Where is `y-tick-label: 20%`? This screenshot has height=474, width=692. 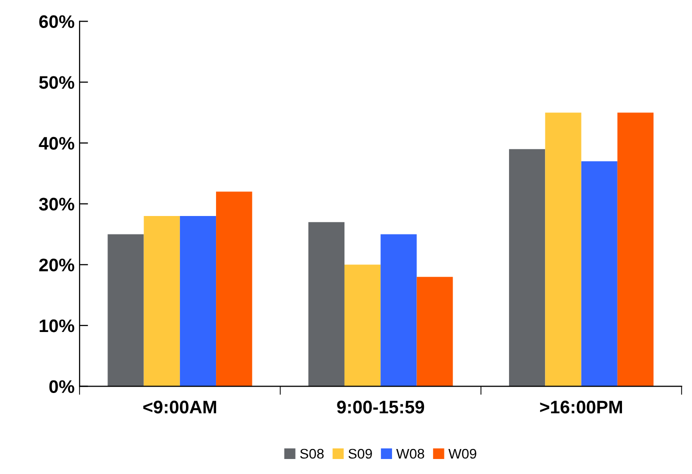 y-tick-label: 20% is located at coordinates (56, 265).